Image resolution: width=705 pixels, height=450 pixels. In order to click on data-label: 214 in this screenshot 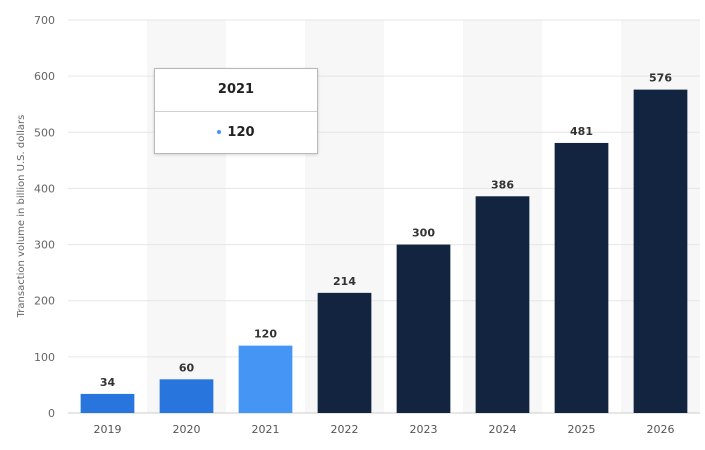, I will do `click(344, 281)`.